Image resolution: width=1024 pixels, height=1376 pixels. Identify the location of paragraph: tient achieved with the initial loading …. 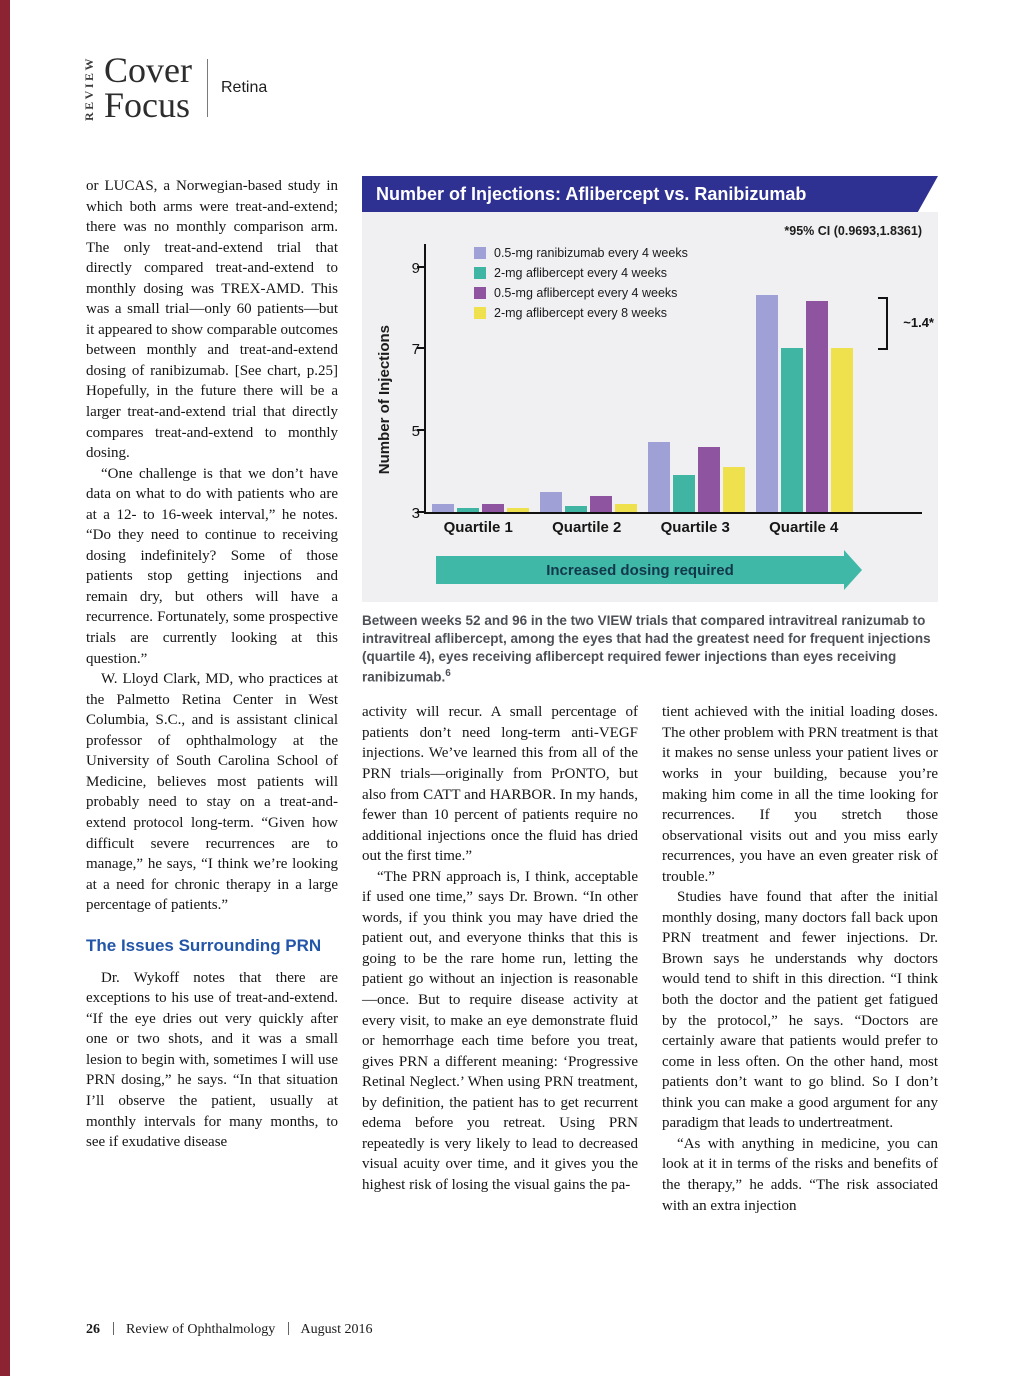
(800, 794).